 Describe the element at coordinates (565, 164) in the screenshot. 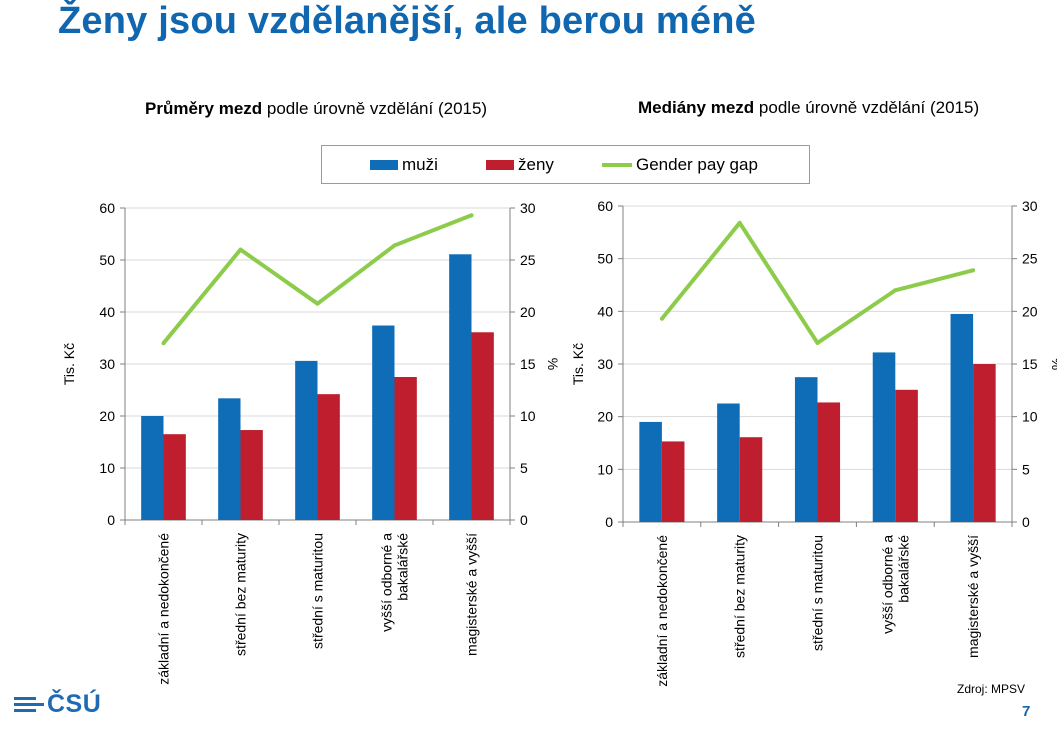

I see `chart-legend: muži ženy Gender pay gap` at that location.